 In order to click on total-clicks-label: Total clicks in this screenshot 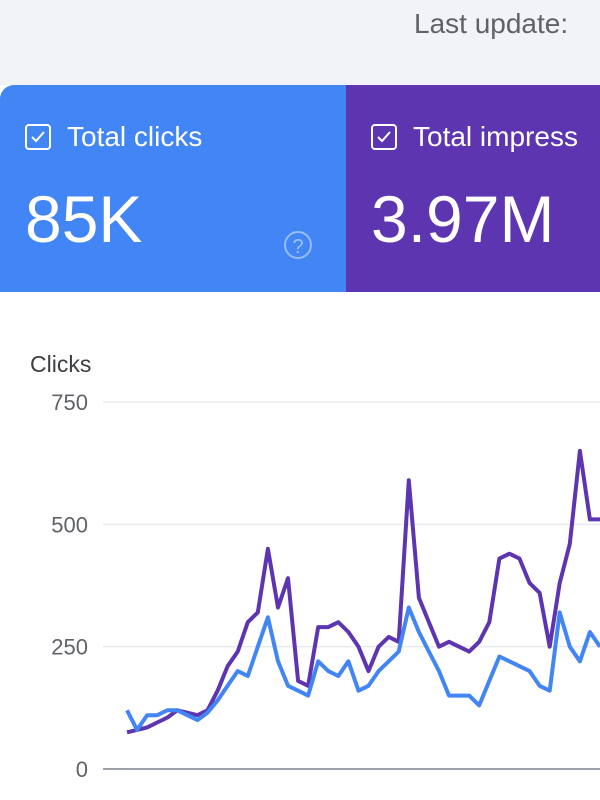, I will do `click(135, 136)`.